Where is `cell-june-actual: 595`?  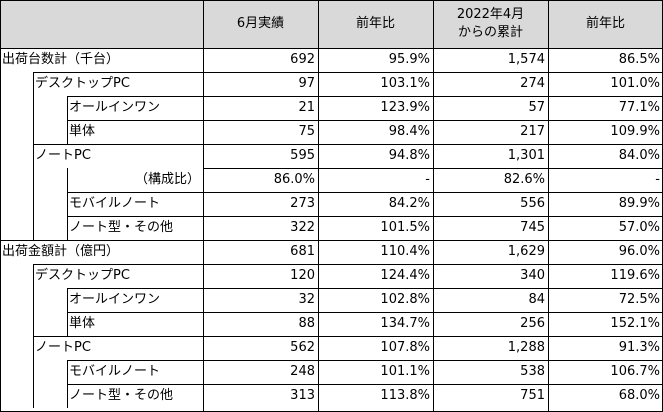
cell-june-actual: 595 is located at coordinates (302, 155).